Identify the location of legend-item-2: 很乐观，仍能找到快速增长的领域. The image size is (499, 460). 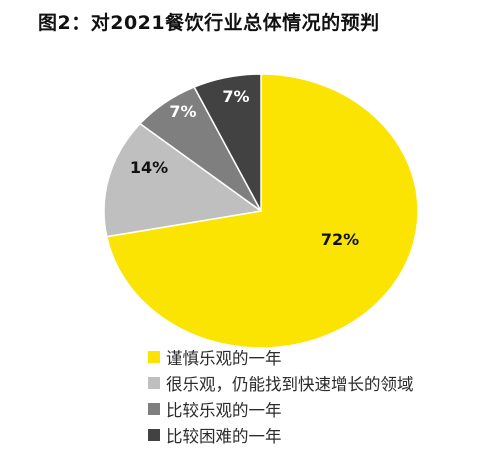
(281, 383).